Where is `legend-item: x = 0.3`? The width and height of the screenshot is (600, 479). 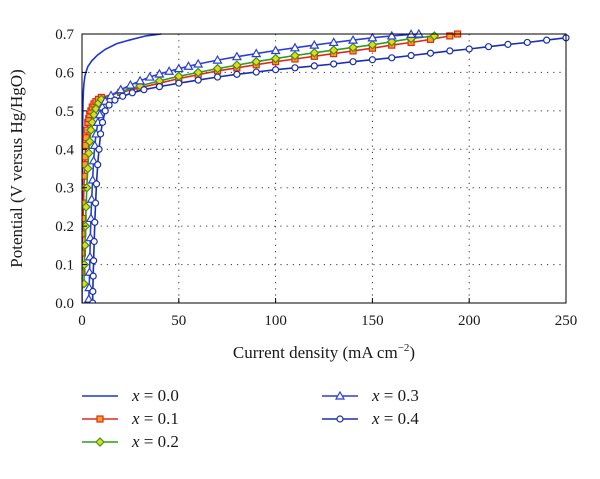
legend-item: x = 0.3 is located at coordinates (370, 395).